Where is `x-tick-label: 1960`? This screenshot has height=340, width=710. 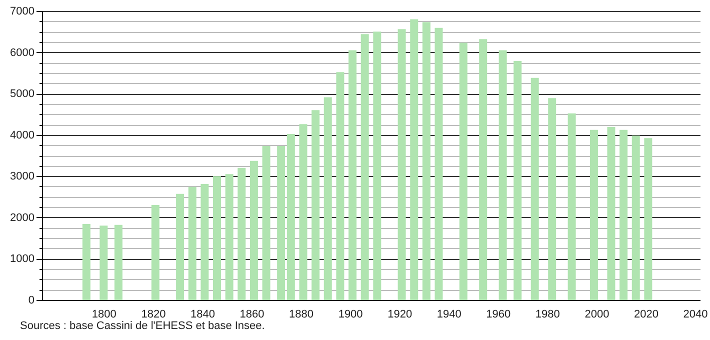 x-tick-label: 1960 is located at coordinates (498, 314).